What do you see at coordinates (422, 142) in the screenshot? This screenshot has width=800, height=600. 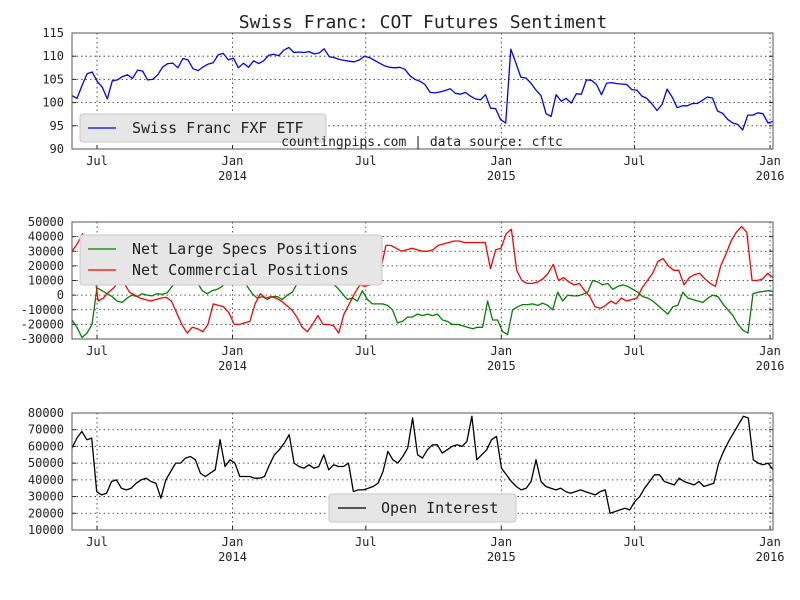 I see `source-note: countingpips.com | data source: cftc` at bounding box center [422, 142].